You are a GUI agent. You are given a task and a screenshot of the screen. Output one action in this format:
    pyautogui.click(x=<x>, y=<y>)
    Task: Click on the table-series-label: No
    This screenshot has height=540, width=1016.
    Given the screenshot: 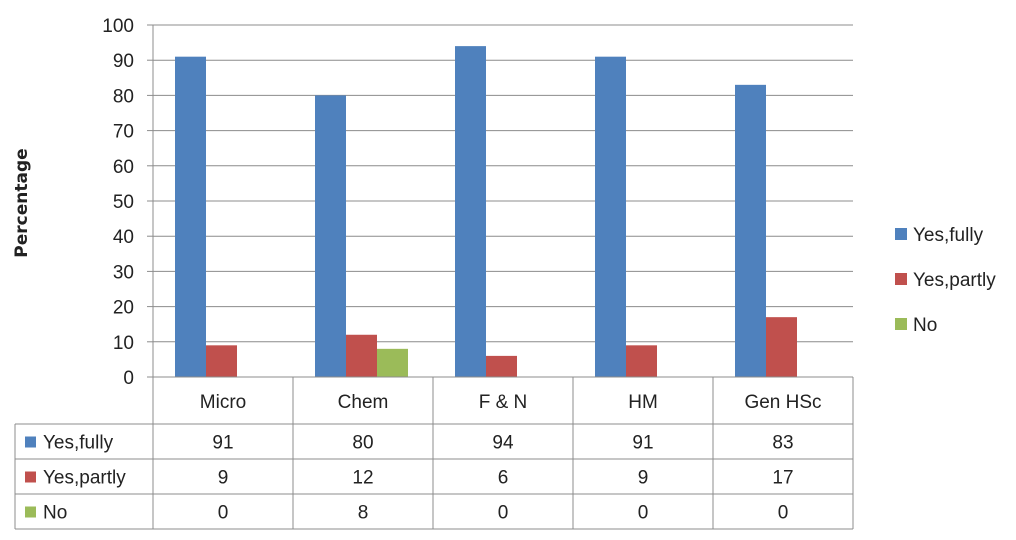 What is the action you would take?
    pyautogui.click(x=55, y=513)
    